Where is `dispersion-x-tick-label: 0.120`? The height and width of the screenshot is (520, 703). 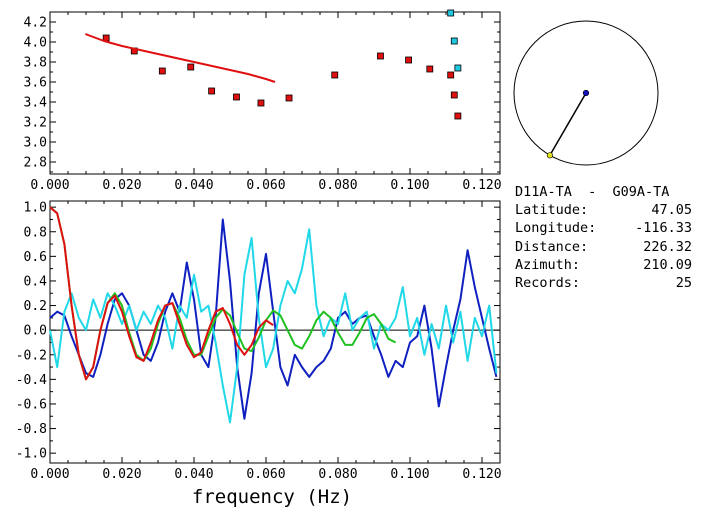 dispersion-x-tick-label: 0.120 is located at coordinates (481, 185).